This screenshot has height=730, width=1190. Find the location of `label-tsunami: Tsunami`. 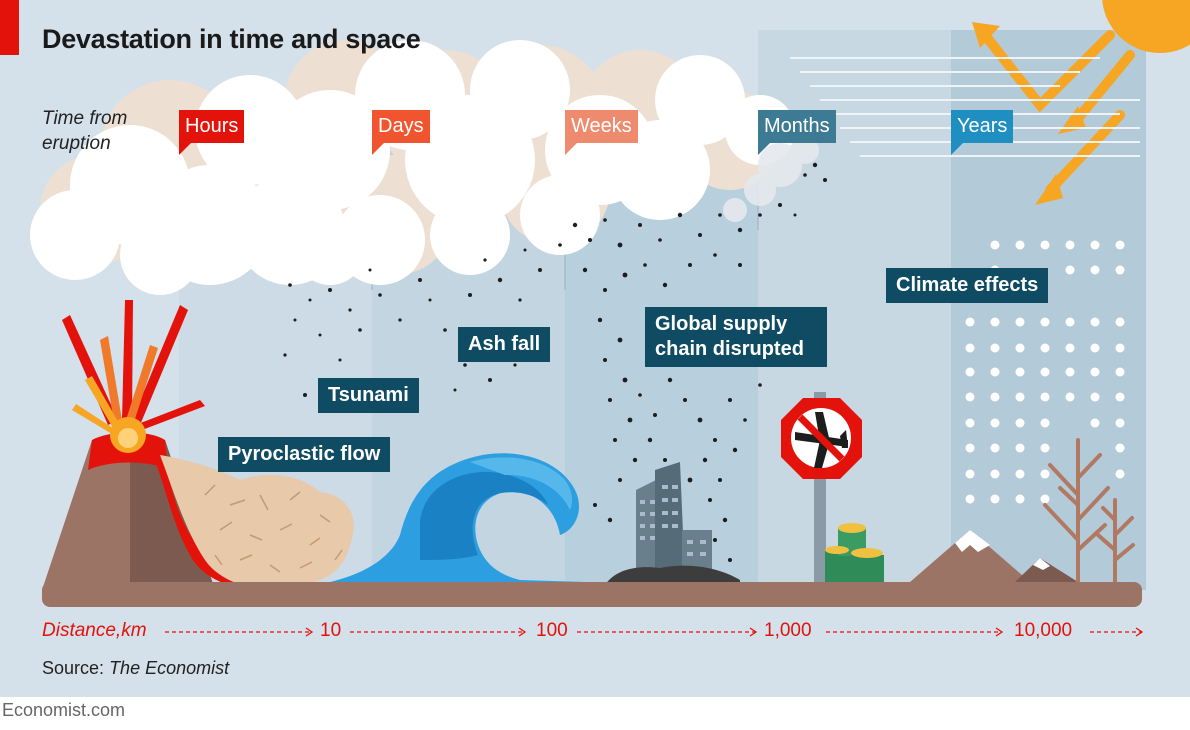

label-tsunami: Tsunami is located at coordinates (368, 395).